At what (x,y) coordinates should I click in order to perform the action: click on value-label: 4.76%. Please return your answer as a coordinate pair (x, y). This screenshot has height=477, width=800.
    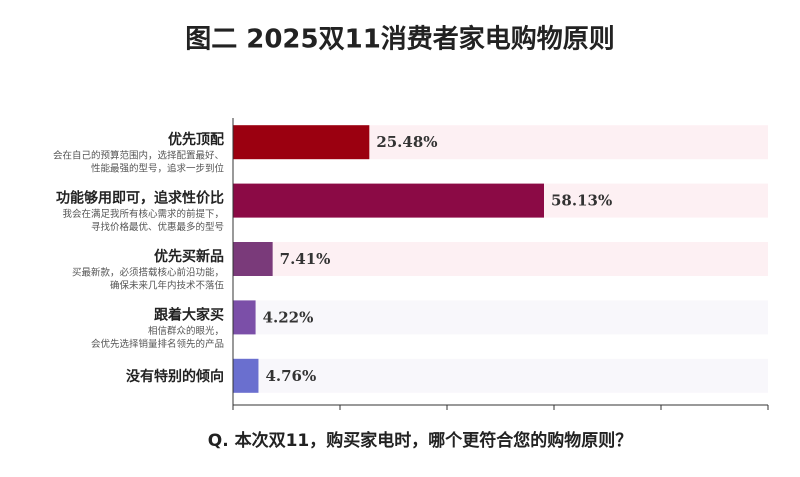
    Looking at the image, I should click on (290, 376).